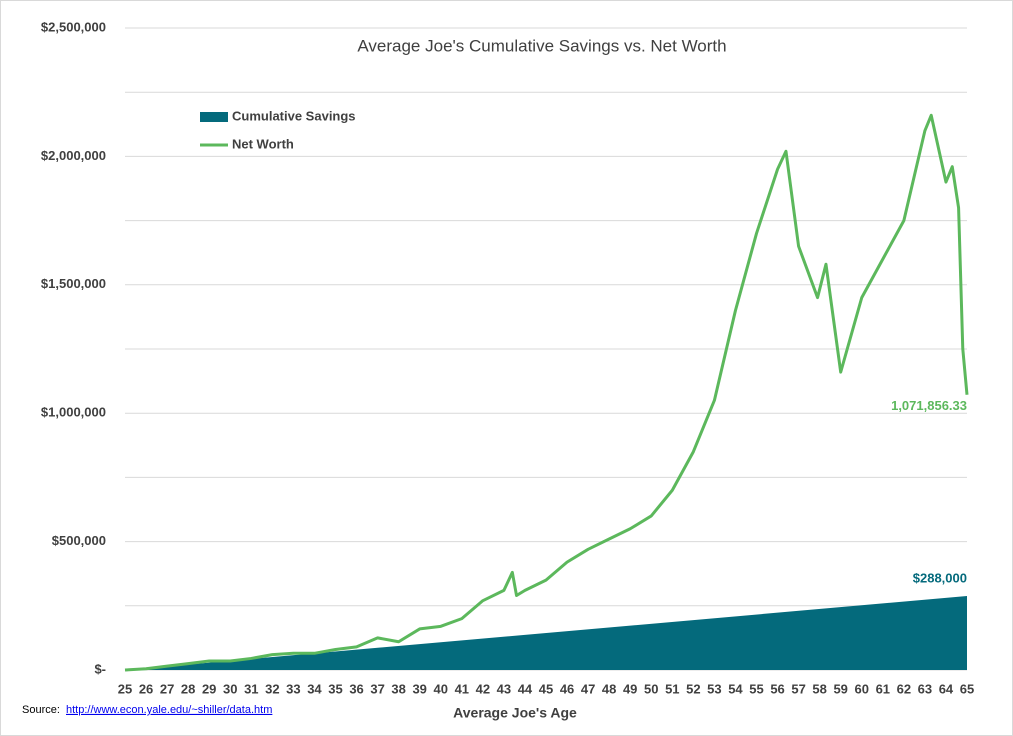 The height and width of the screenshot is (736, 1013). What do you see at coordinates (904, 688) in the screenshot?
I see `x-tick-label: 62` at bounding box center [904, 688].